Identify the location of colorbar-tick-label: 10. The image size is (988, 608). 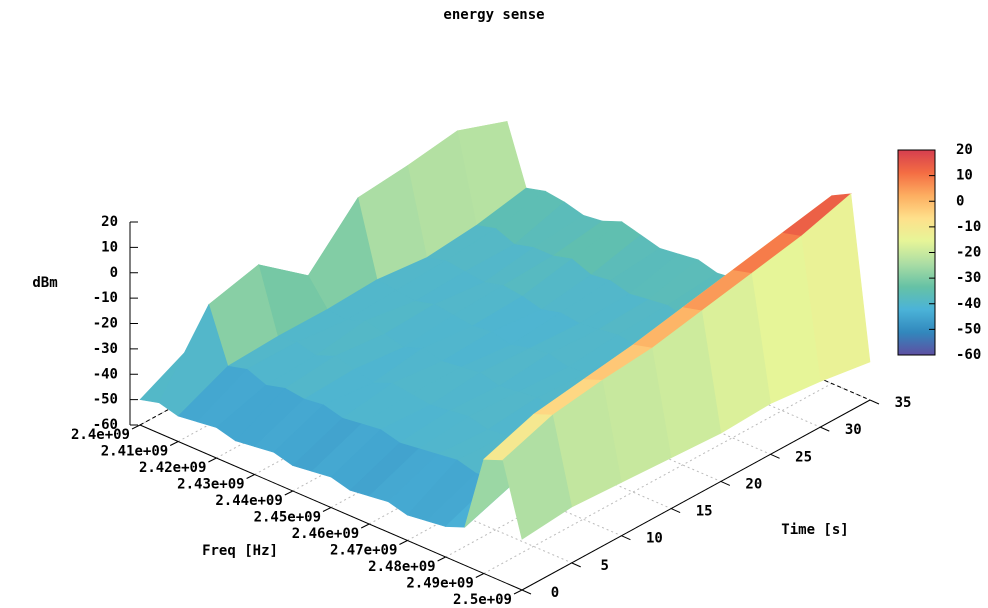
(964, 176).